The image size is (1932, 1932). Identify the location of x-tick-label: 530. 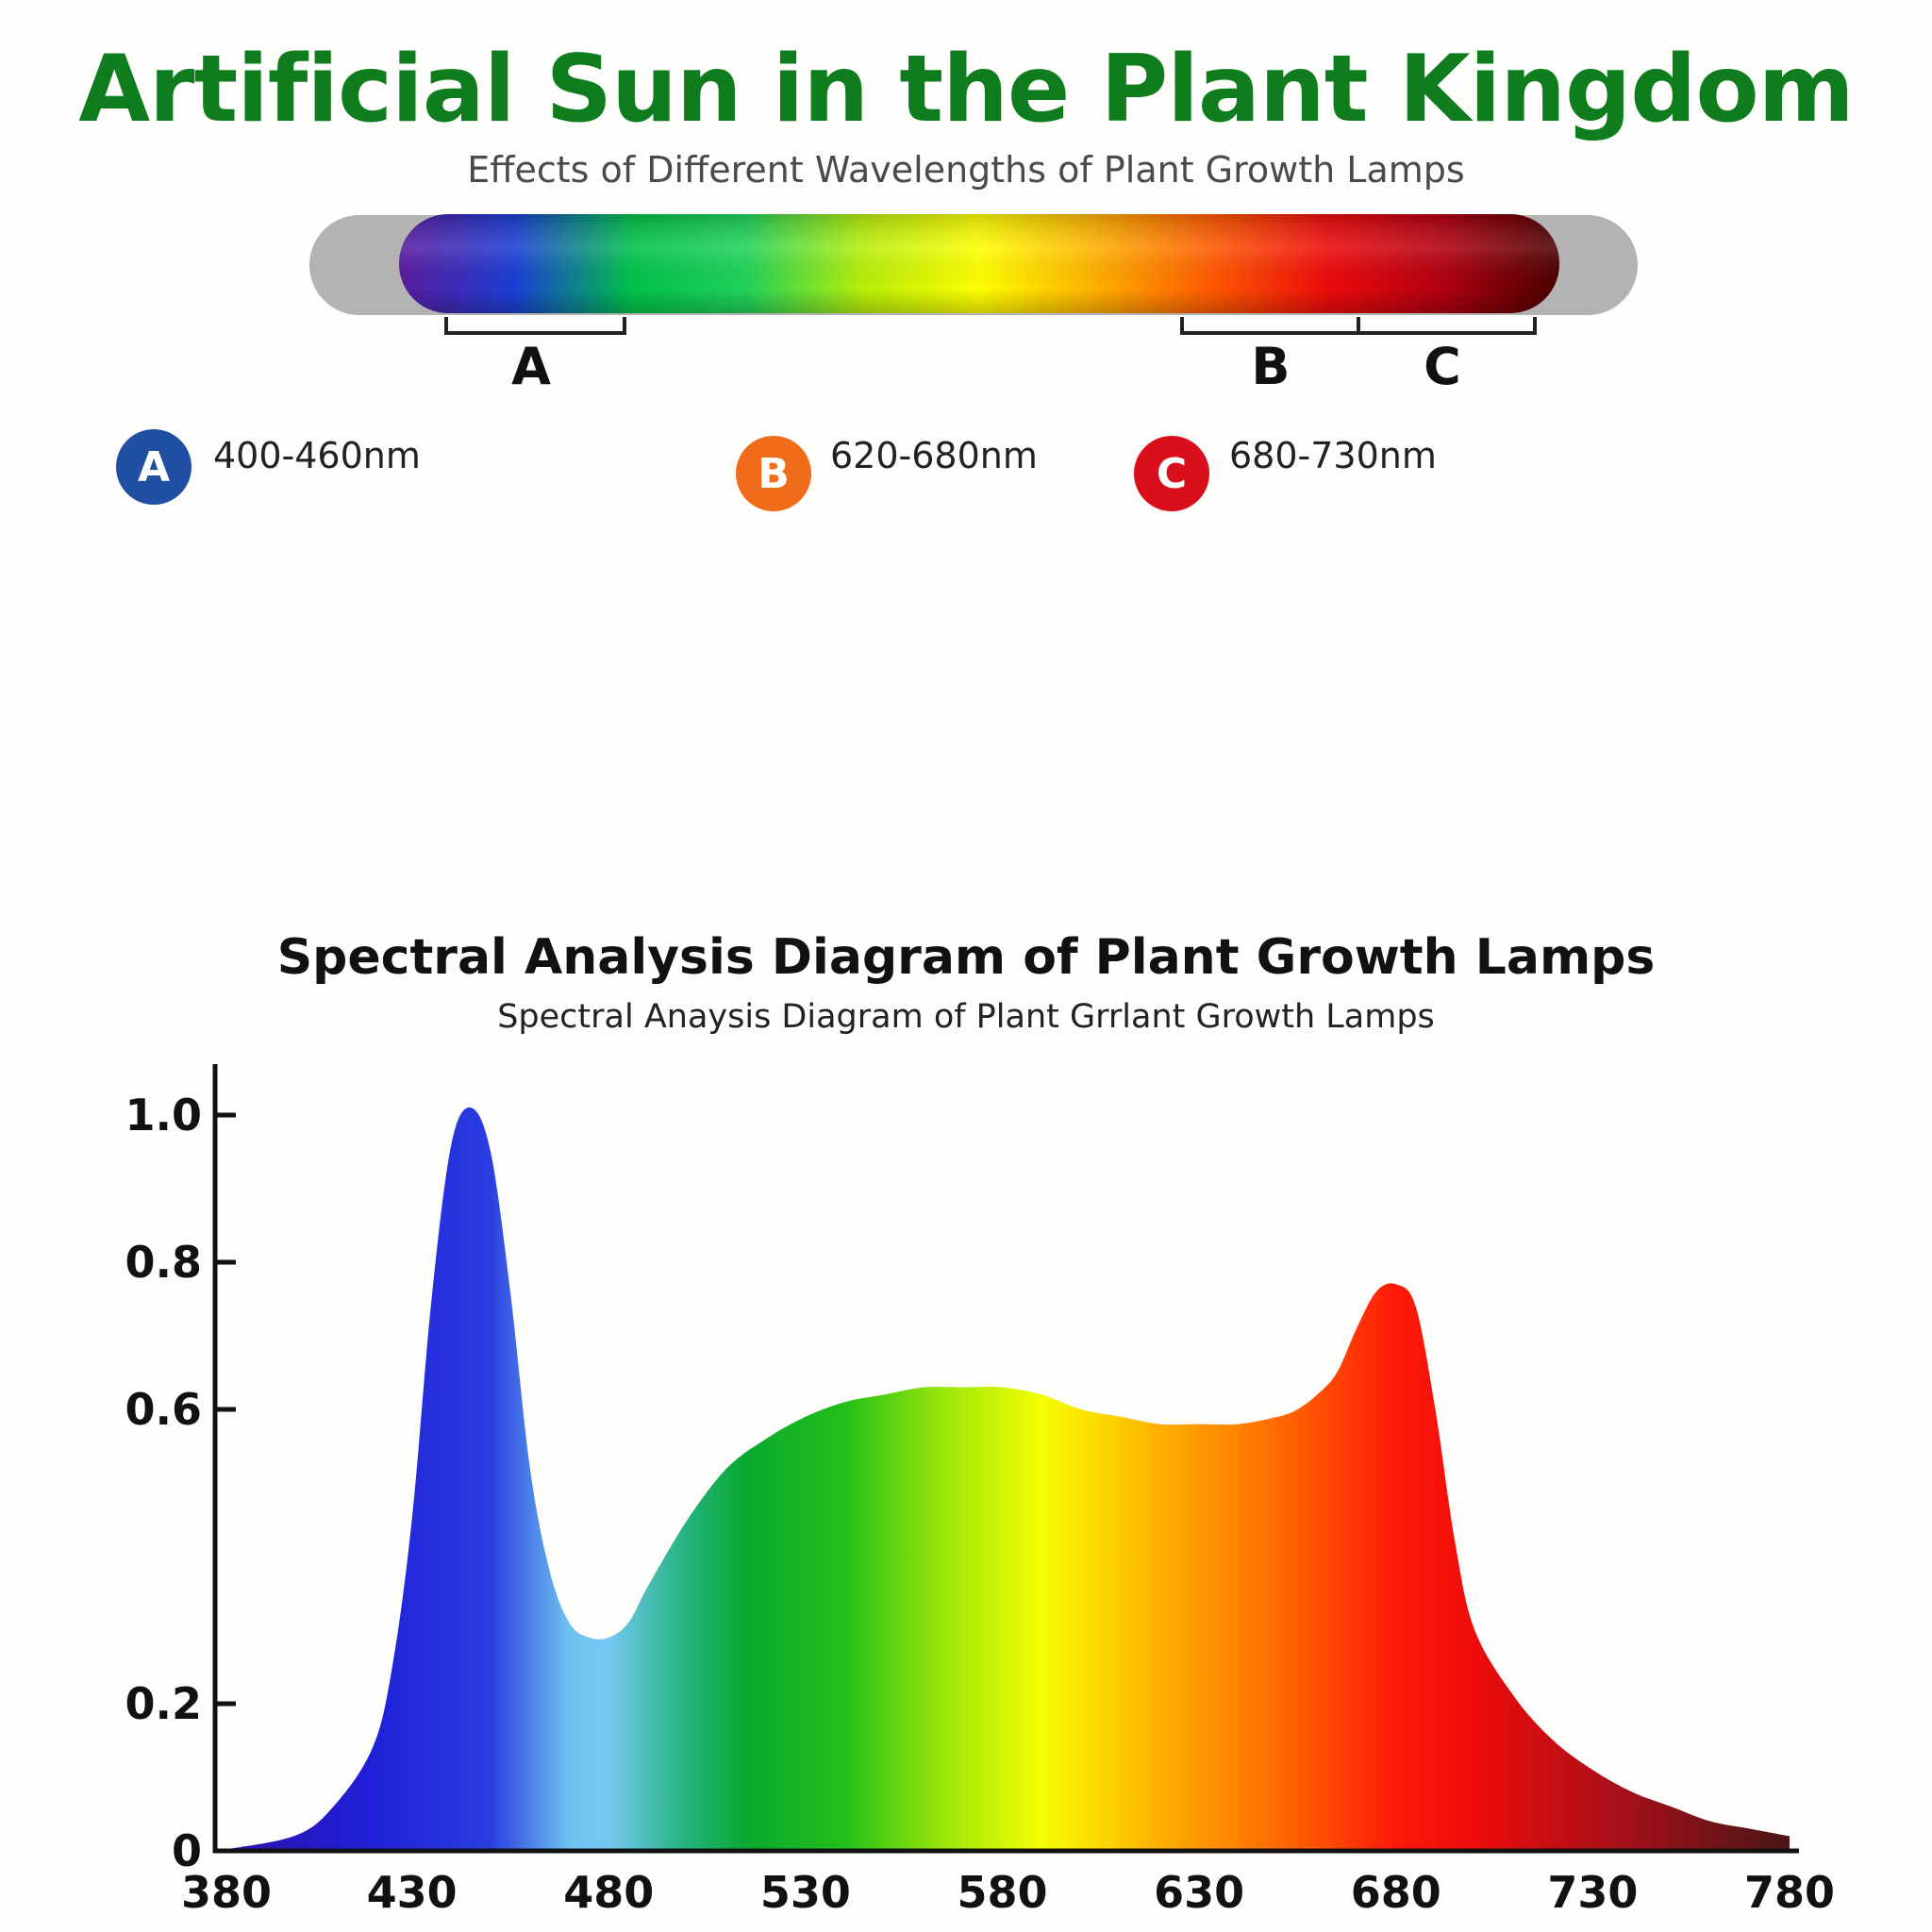
(806, 1893).